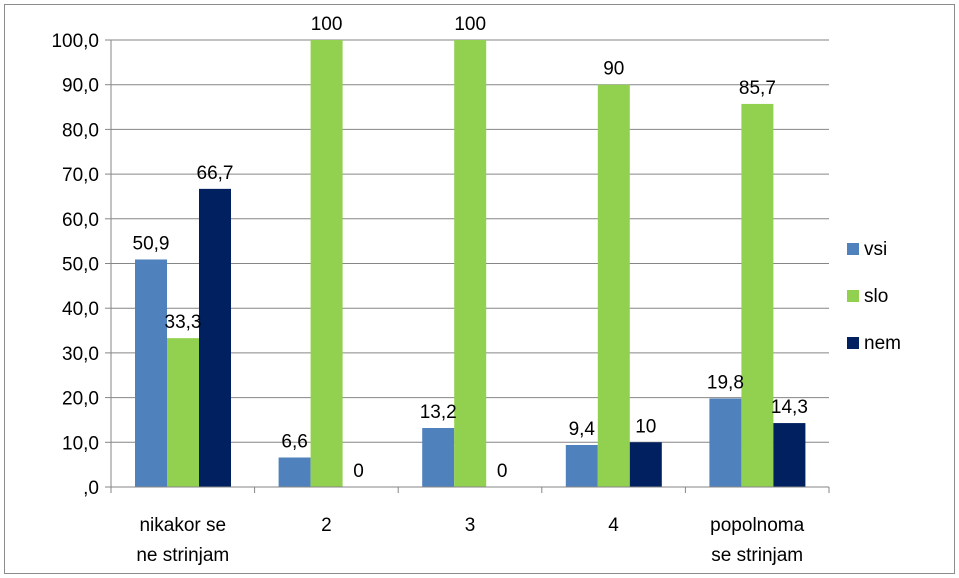 The height and width of the screenshot is (578, 959). Describe the element at coordinates (80, 265) in the screenshot. I see `y-tick-label: 50,0` at that location.